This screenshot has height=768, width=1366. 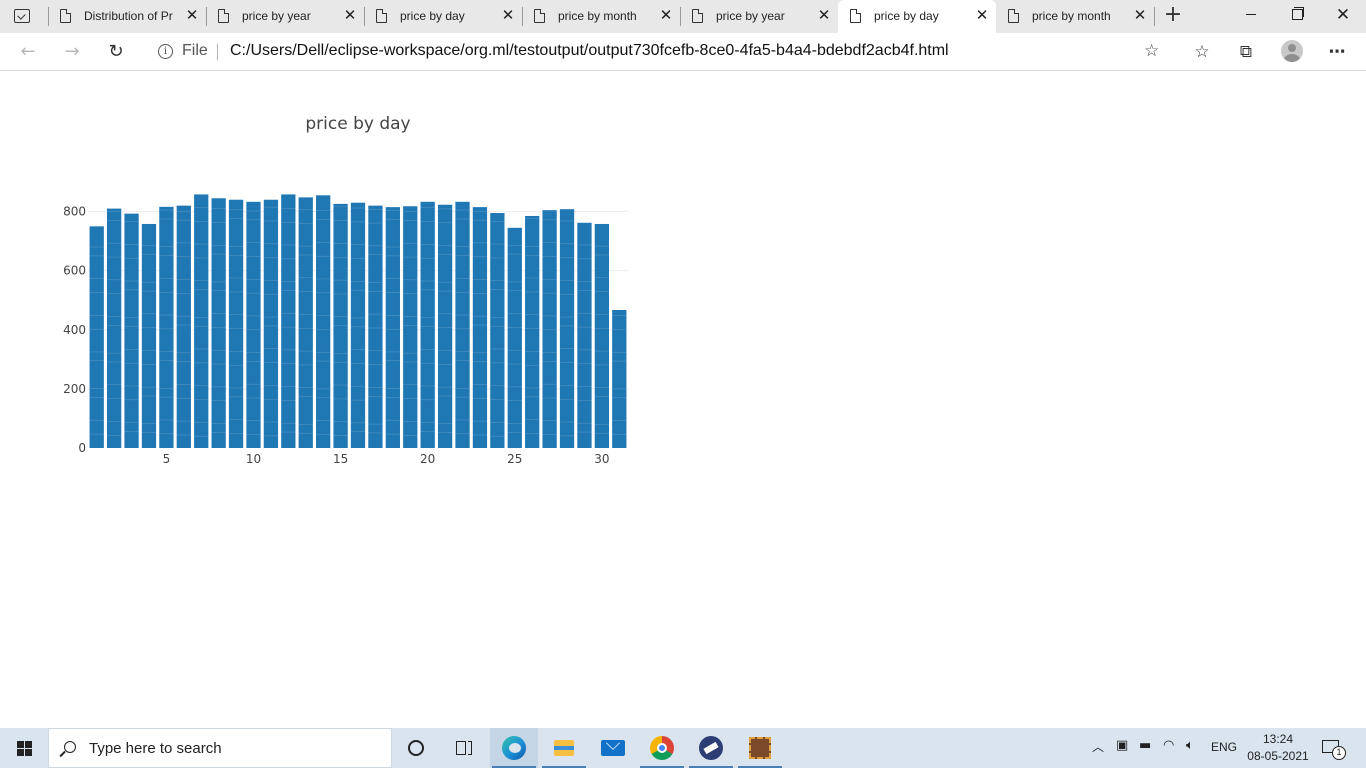 I want to click on tab-price-by-day-active: price by day ✕, so click(x=917, y=16).